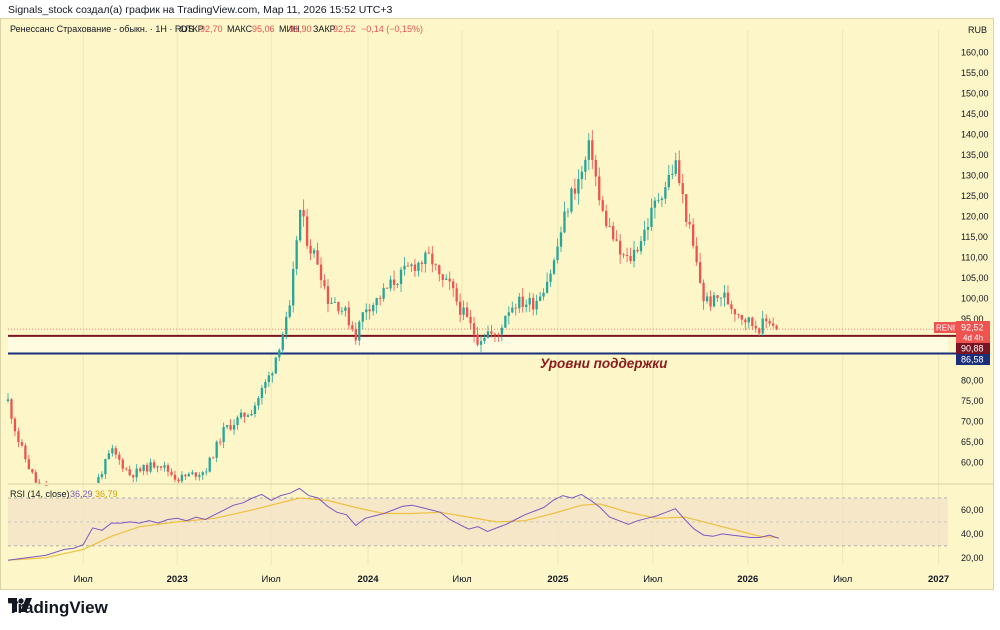 The height and width of the screenshot is (630, 1000). I want to click on x-tick-label: 2026, so click(747, 579).